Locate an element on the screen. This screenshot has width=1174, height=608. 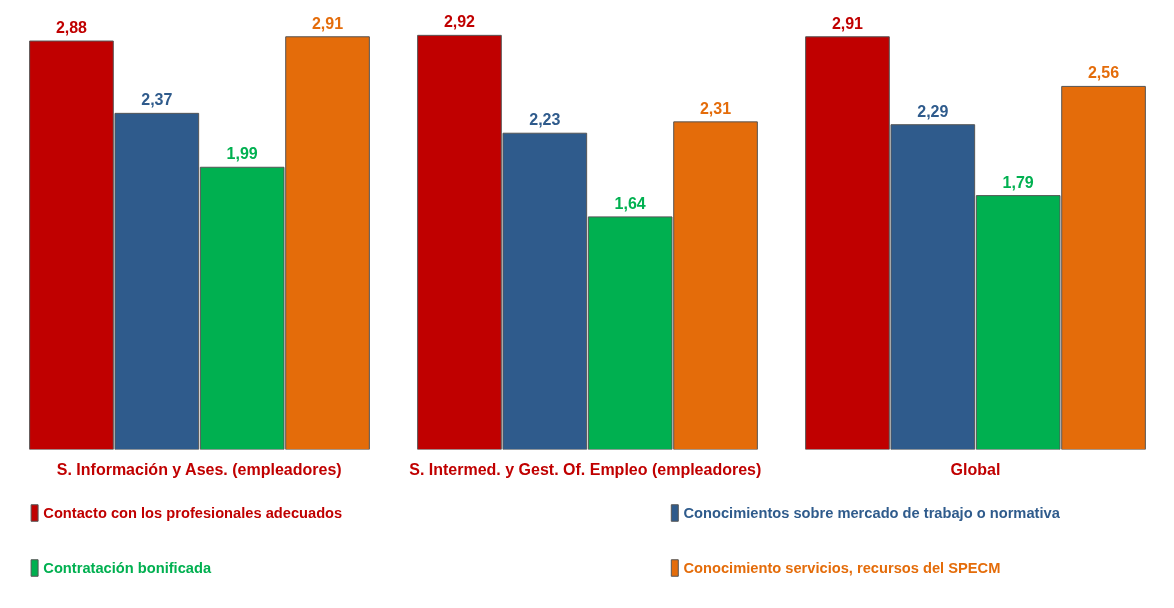
data-label: 2,31 is located at coordinates (715, 108).